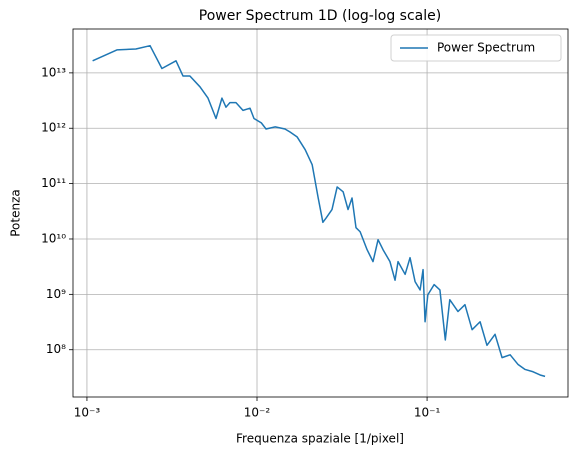  What do you see at coordinates (87, 413) in the screenshot?
I see `x-tick-label: 10⁻³` at bounding box center [87, 413].